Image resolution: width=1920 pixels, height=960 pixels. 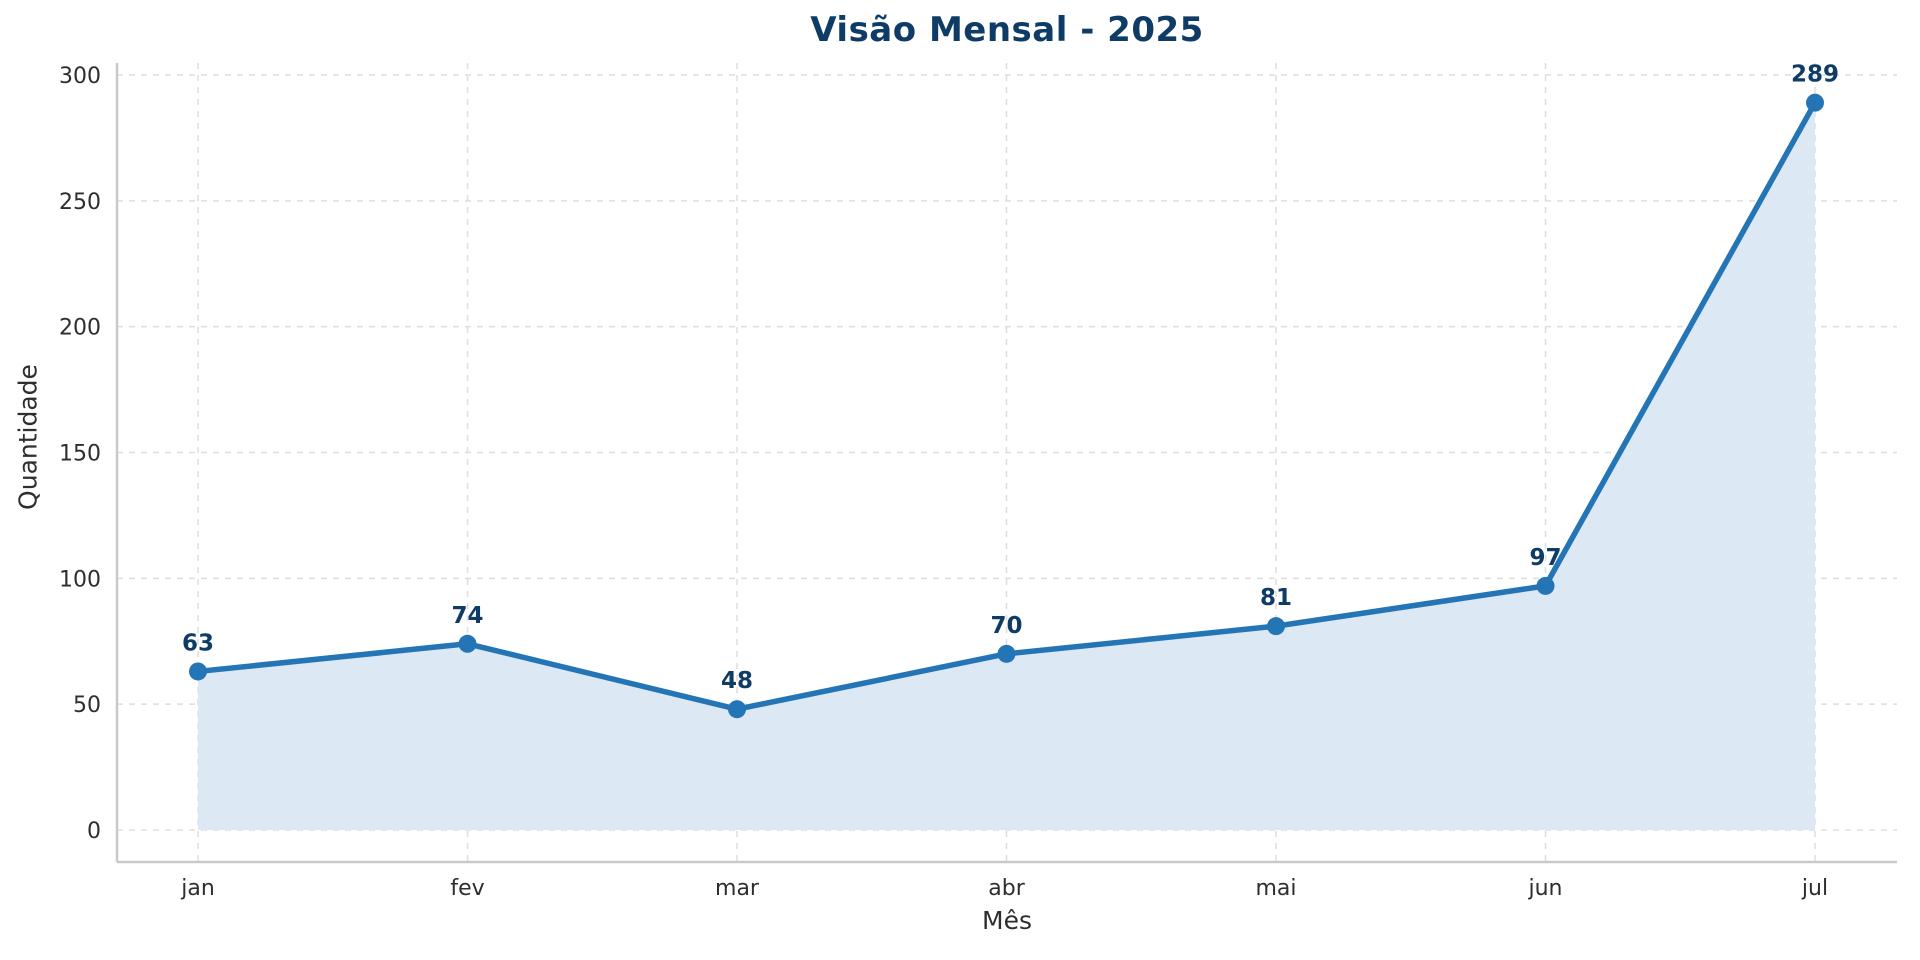 I want to click on data-point-label: 74, so click(x=467, y=616).